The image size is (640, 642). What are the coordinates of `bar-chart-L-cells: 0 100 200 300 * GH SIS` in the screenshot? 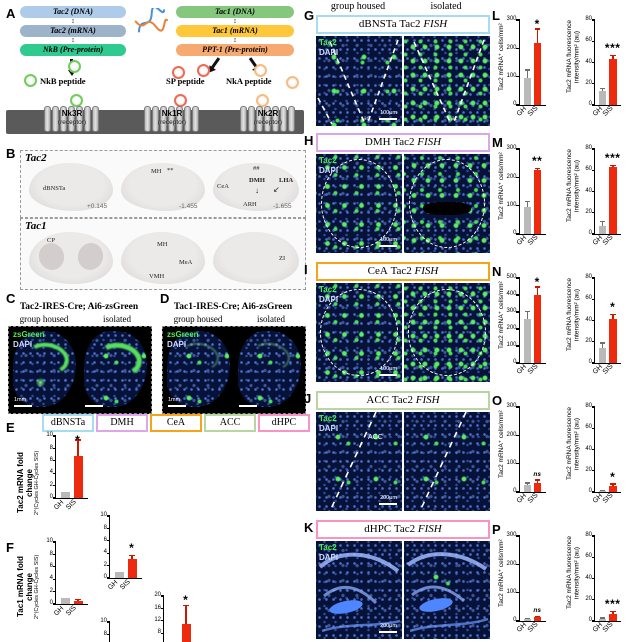 It's located at (526, 69).